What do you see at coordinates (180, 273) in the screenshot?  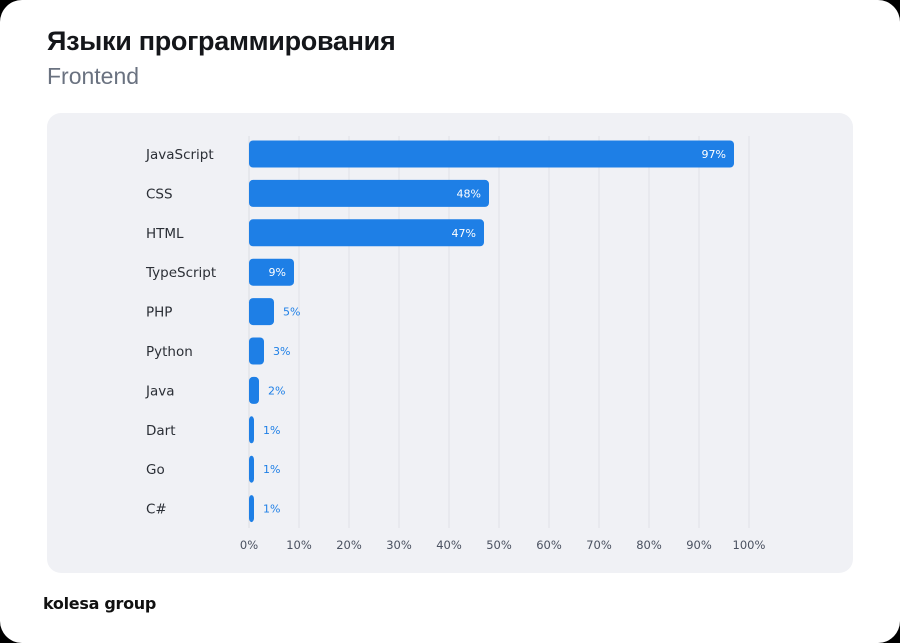 I see `category-label: TypeScript` at bounding box center [180, 273].